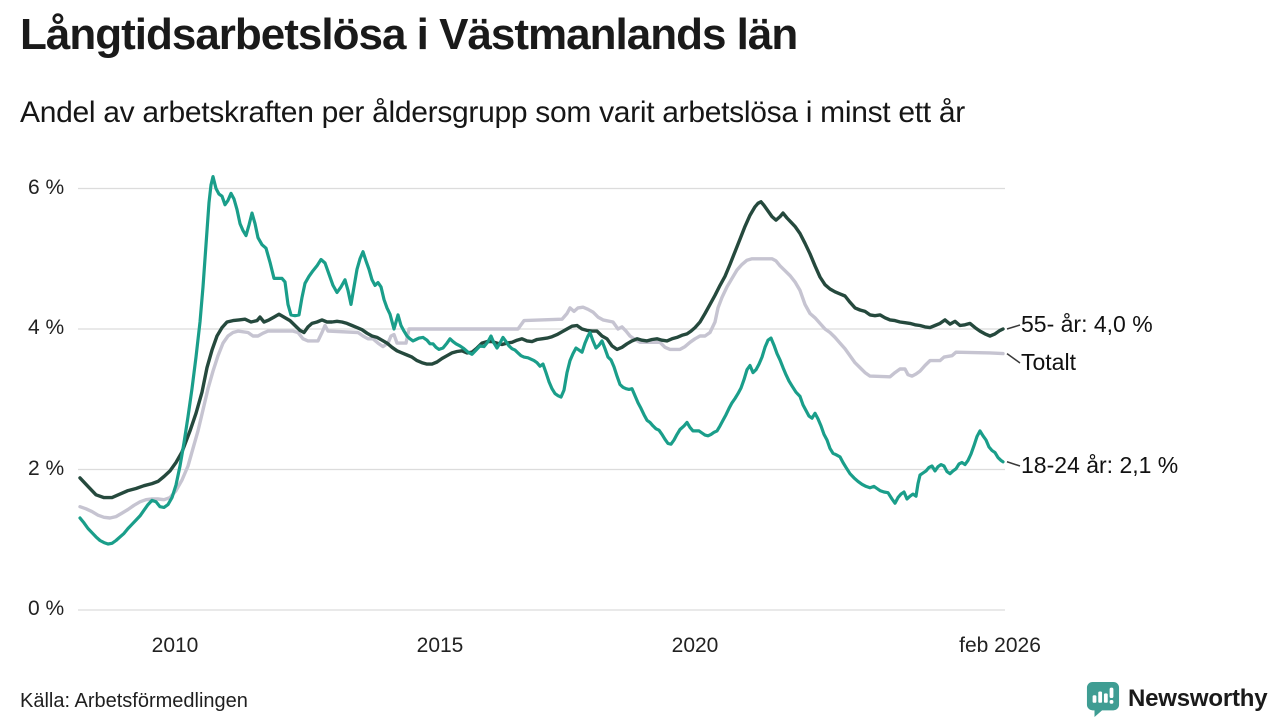 The image size is (1280, 720). Describe the element at coordinates (1048, 362) in the screenshot. I see `series-label-totalt: Totalt` at that location.